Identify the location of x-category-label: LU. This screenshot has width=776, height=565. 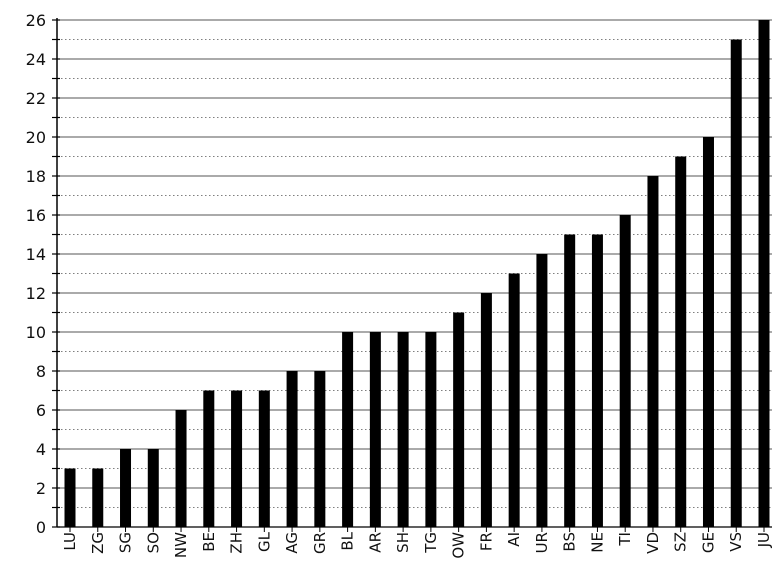
(70, 541).